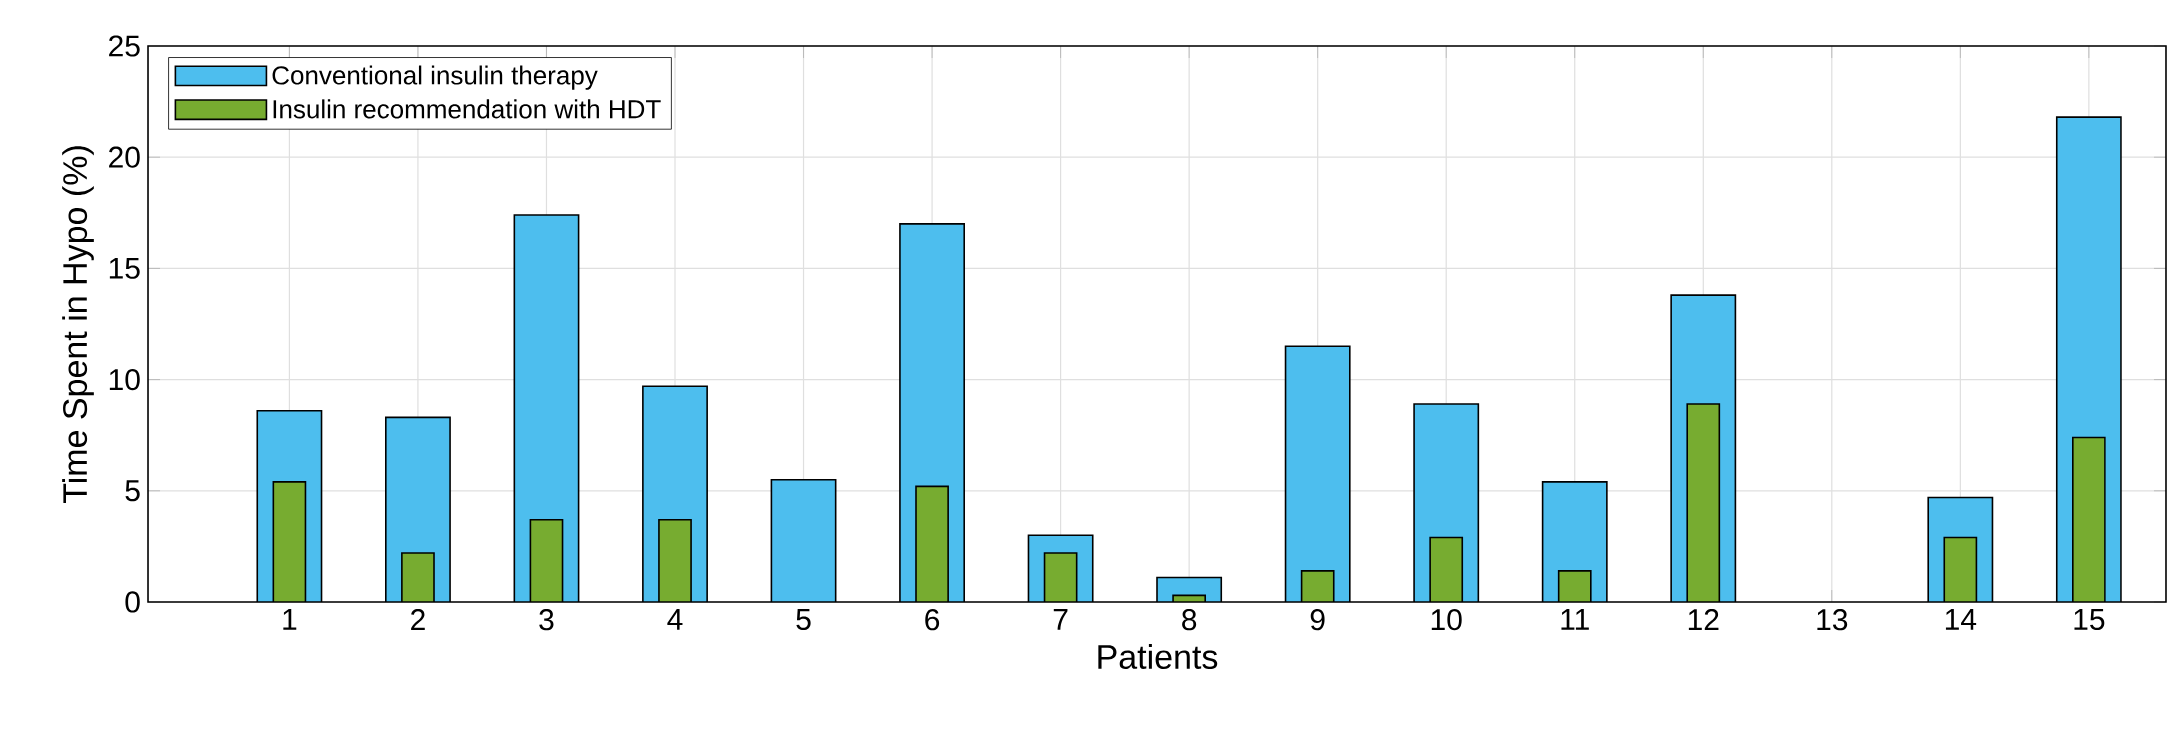 This screenshot has width=2184, height=736. Describe the element at coordinates (932, 620) in the screenshot. I see `x-tick-label: 6` at that location.